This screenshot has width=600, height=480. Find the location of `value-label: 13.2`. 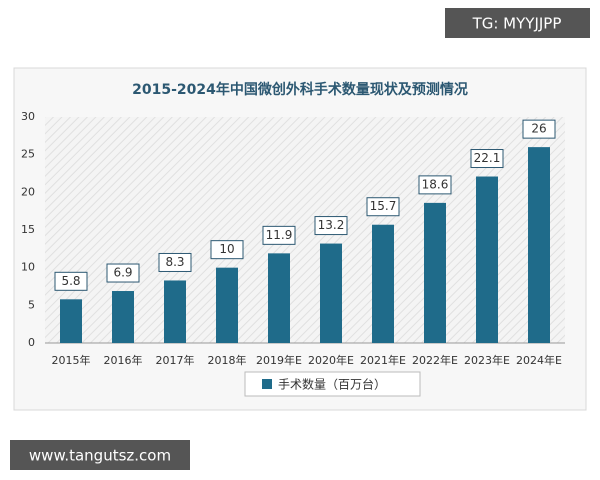

value-label: 13.2 is located at coordinates (331, 225).